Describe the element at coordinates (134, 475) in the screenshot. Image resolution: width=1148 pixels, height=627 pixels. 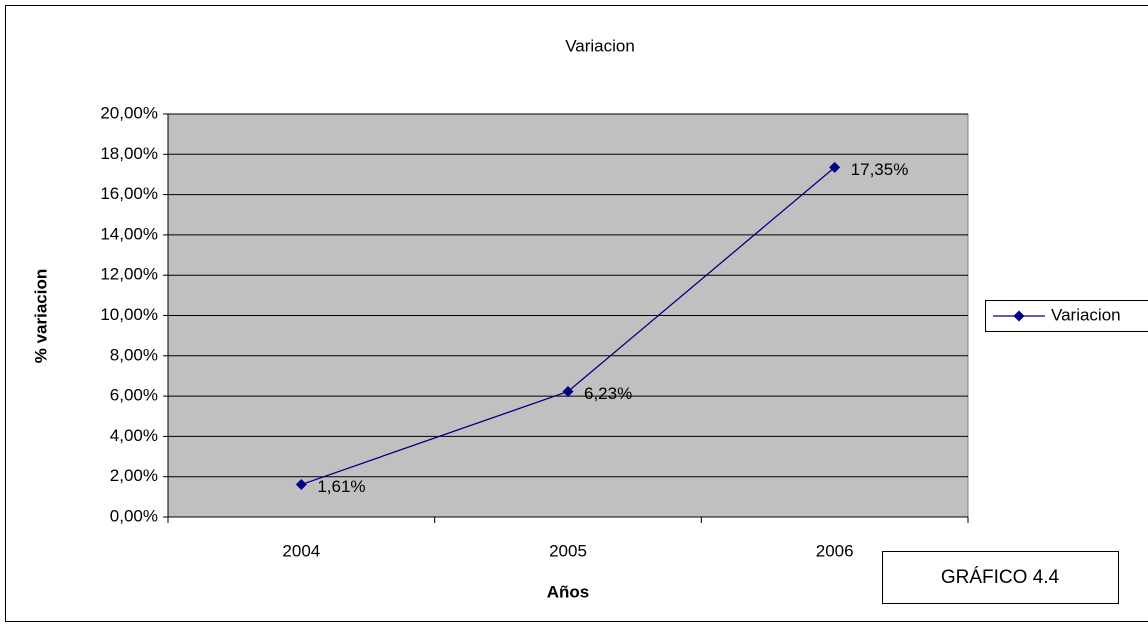
I see `y-tick-label: 2,00%` at that location.